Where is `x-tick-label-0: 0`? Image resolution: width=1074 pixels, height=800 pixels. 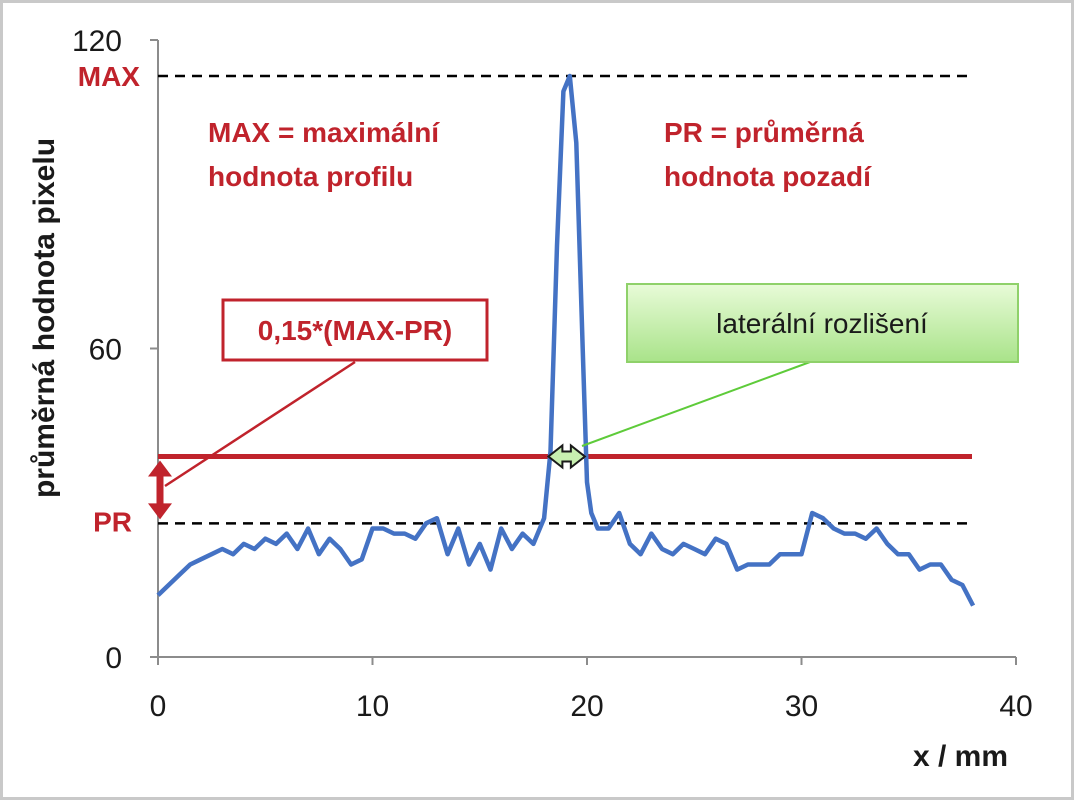
x-tick-label-0: 0 is located at coordinates (158, 706).